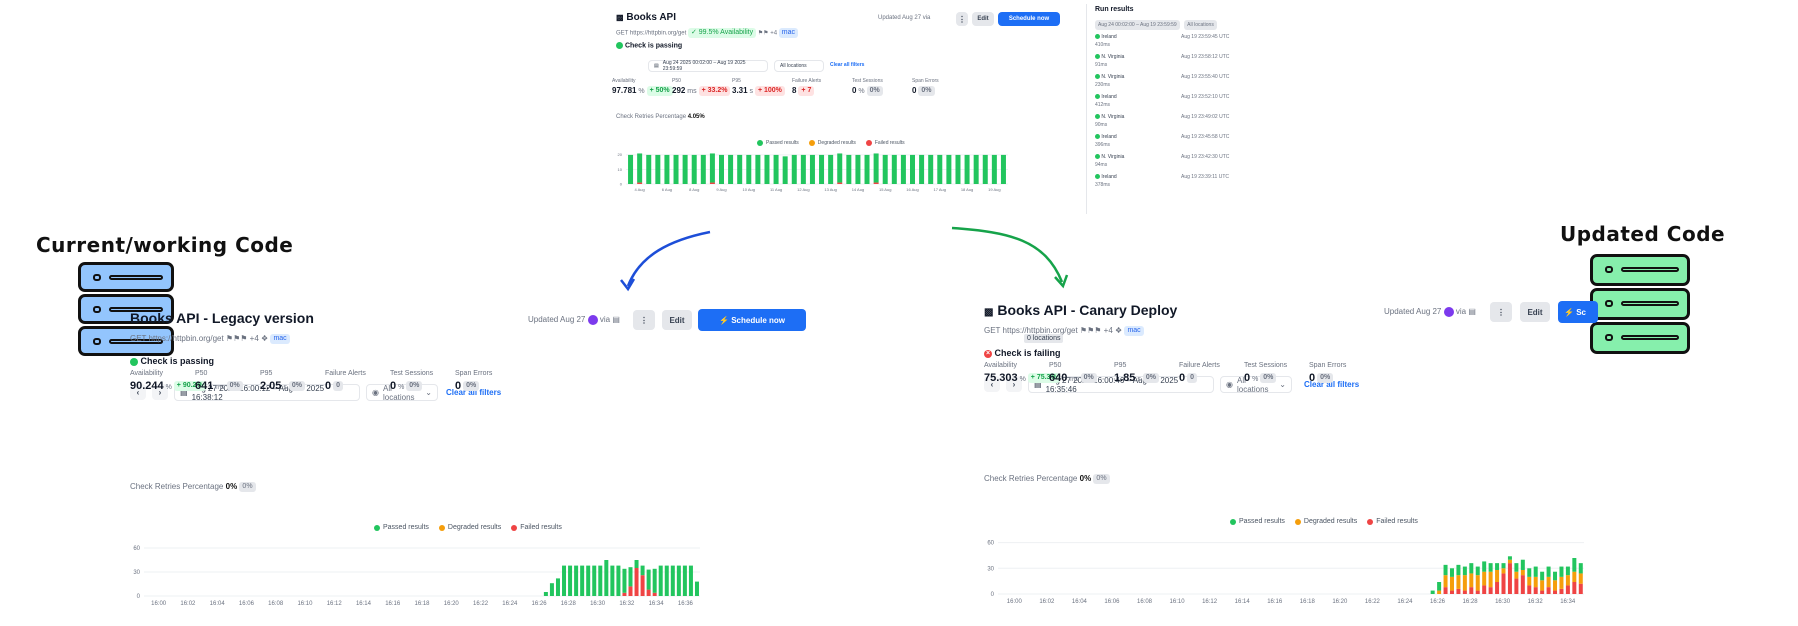 The image size is (1798, 626). Describe the element at coordinates (667, 189) in the screenshot. I see `x-tick-label: 6 Aug` at that location.